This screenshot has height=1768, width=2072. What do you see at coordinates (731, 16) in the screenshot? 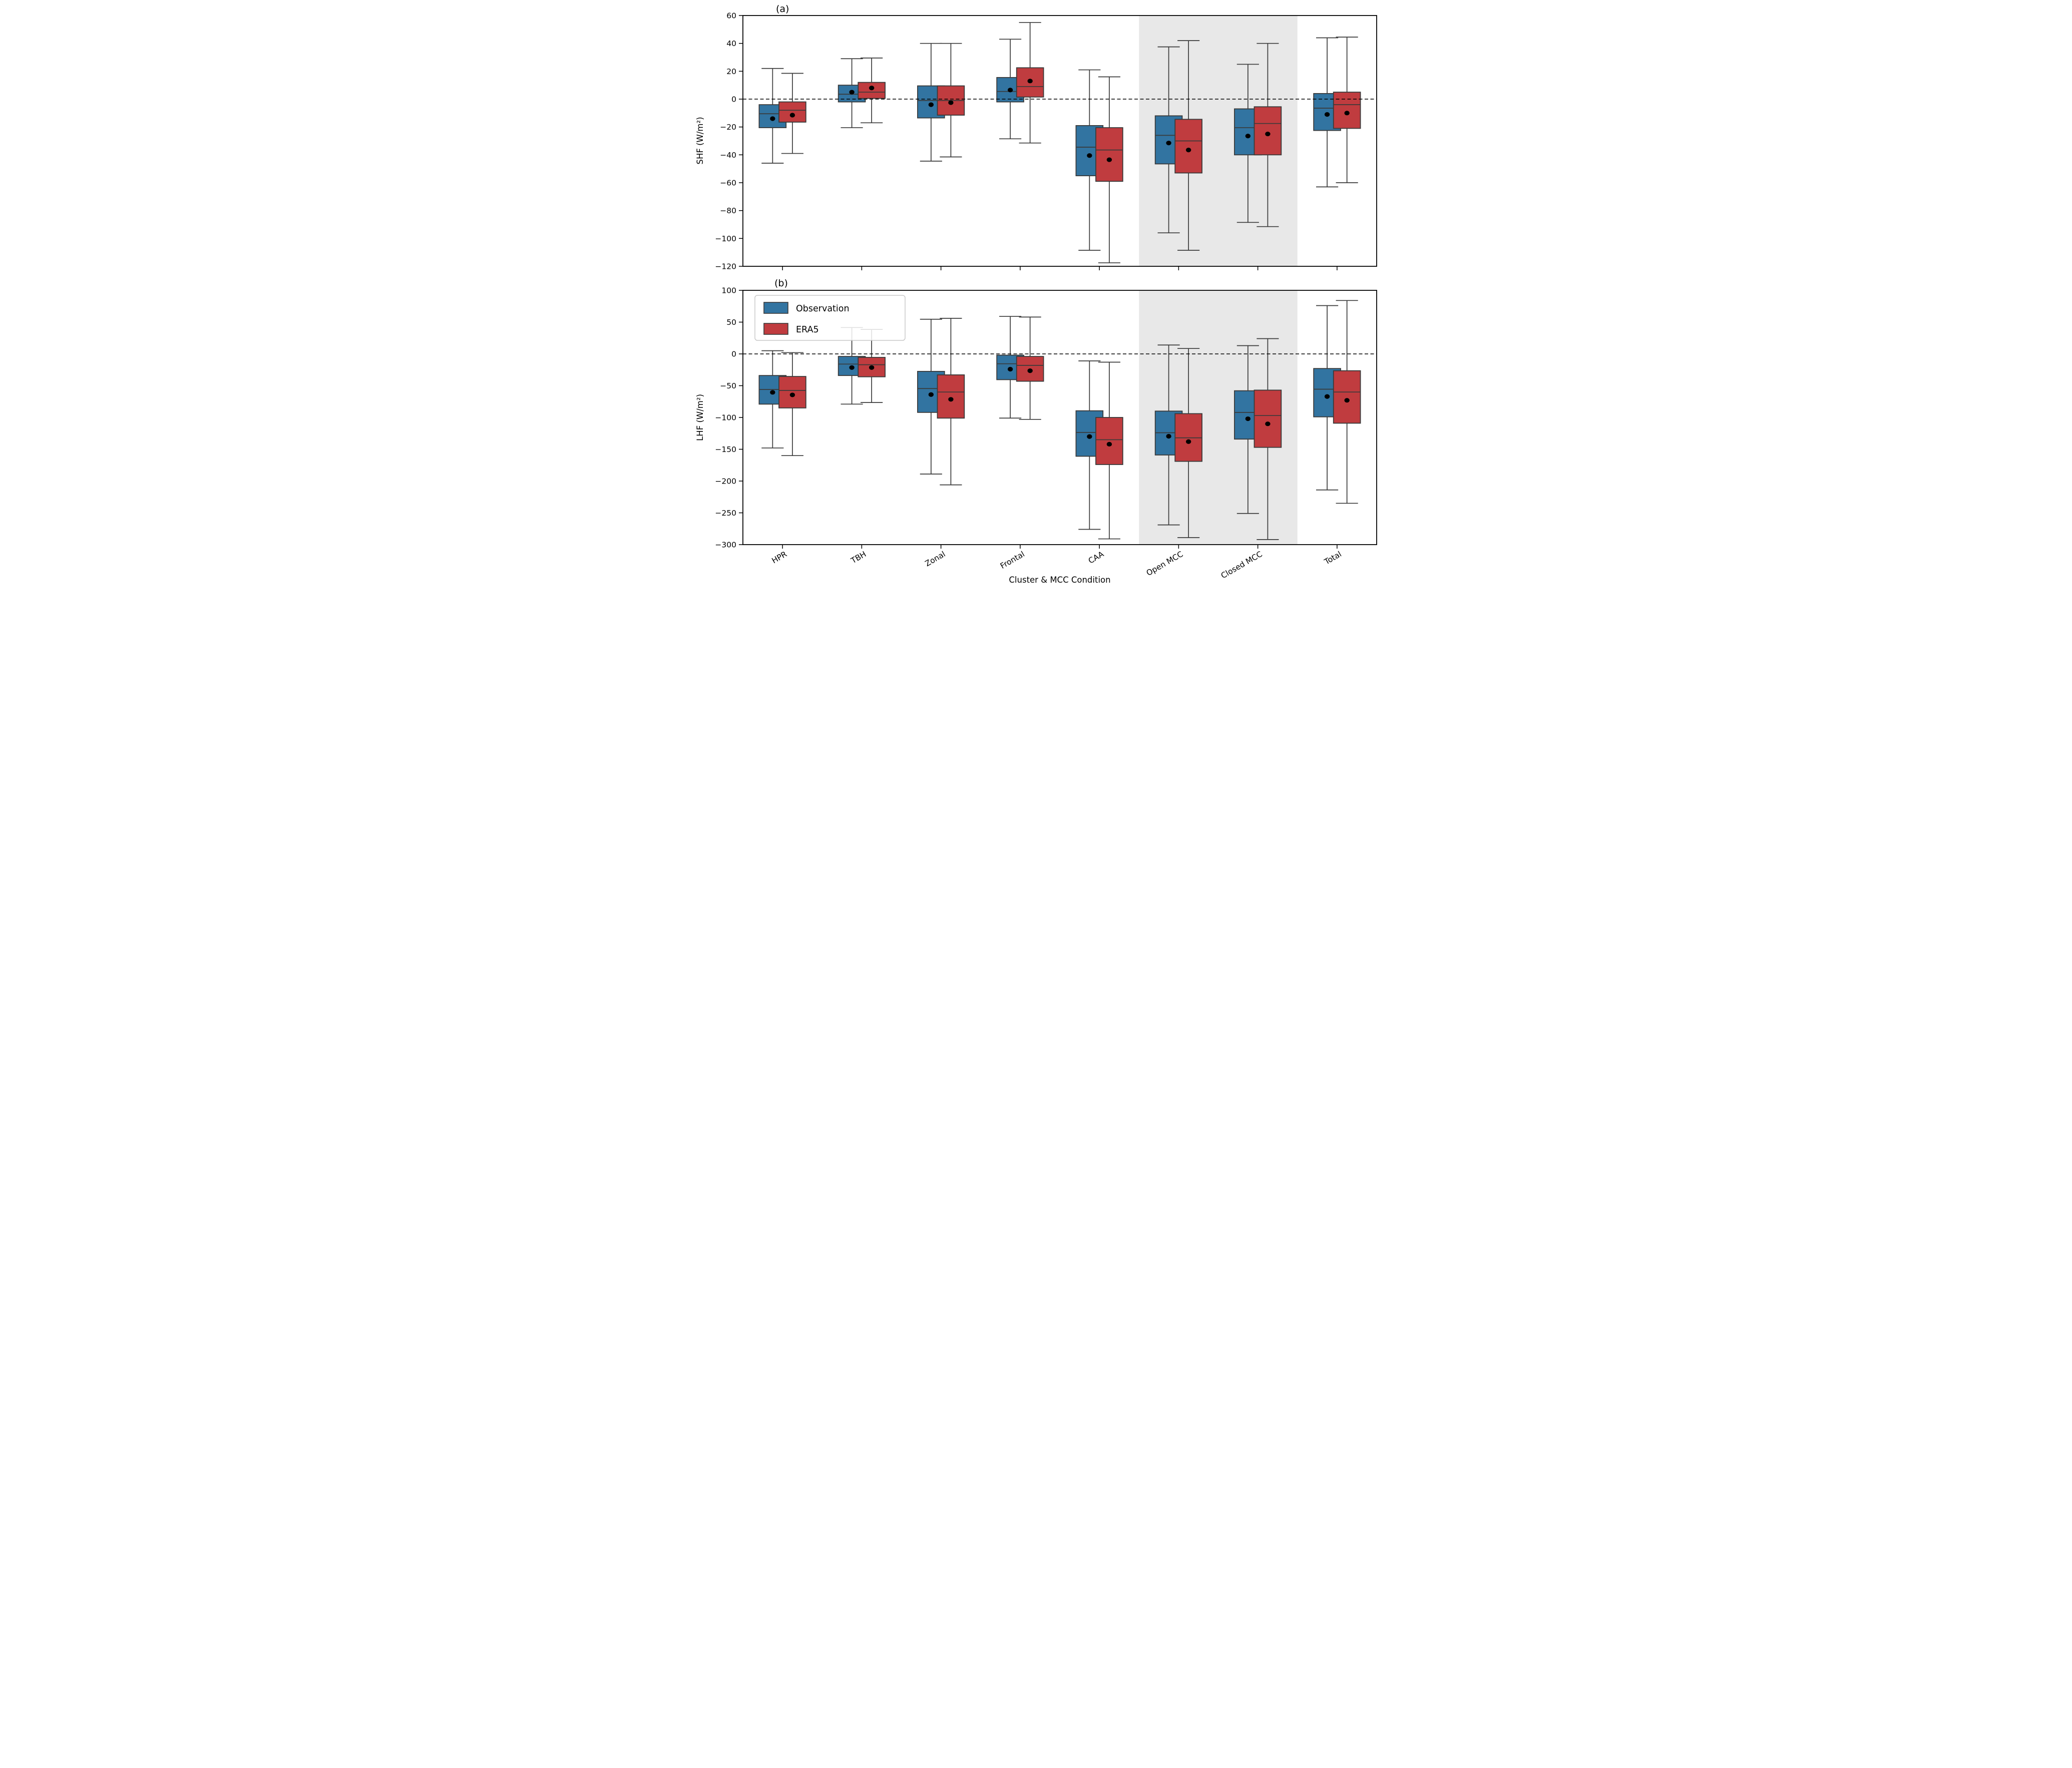
I see `y-tick-label: 60` at bounding box center [731, 16].